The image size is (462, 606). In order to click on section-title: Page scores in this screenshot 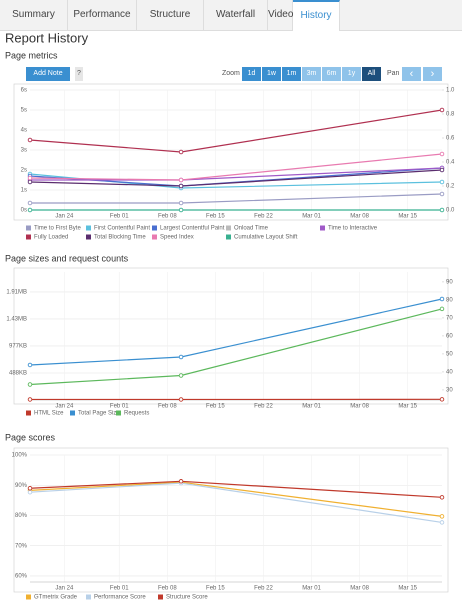, I will do `click(30, 437)`.